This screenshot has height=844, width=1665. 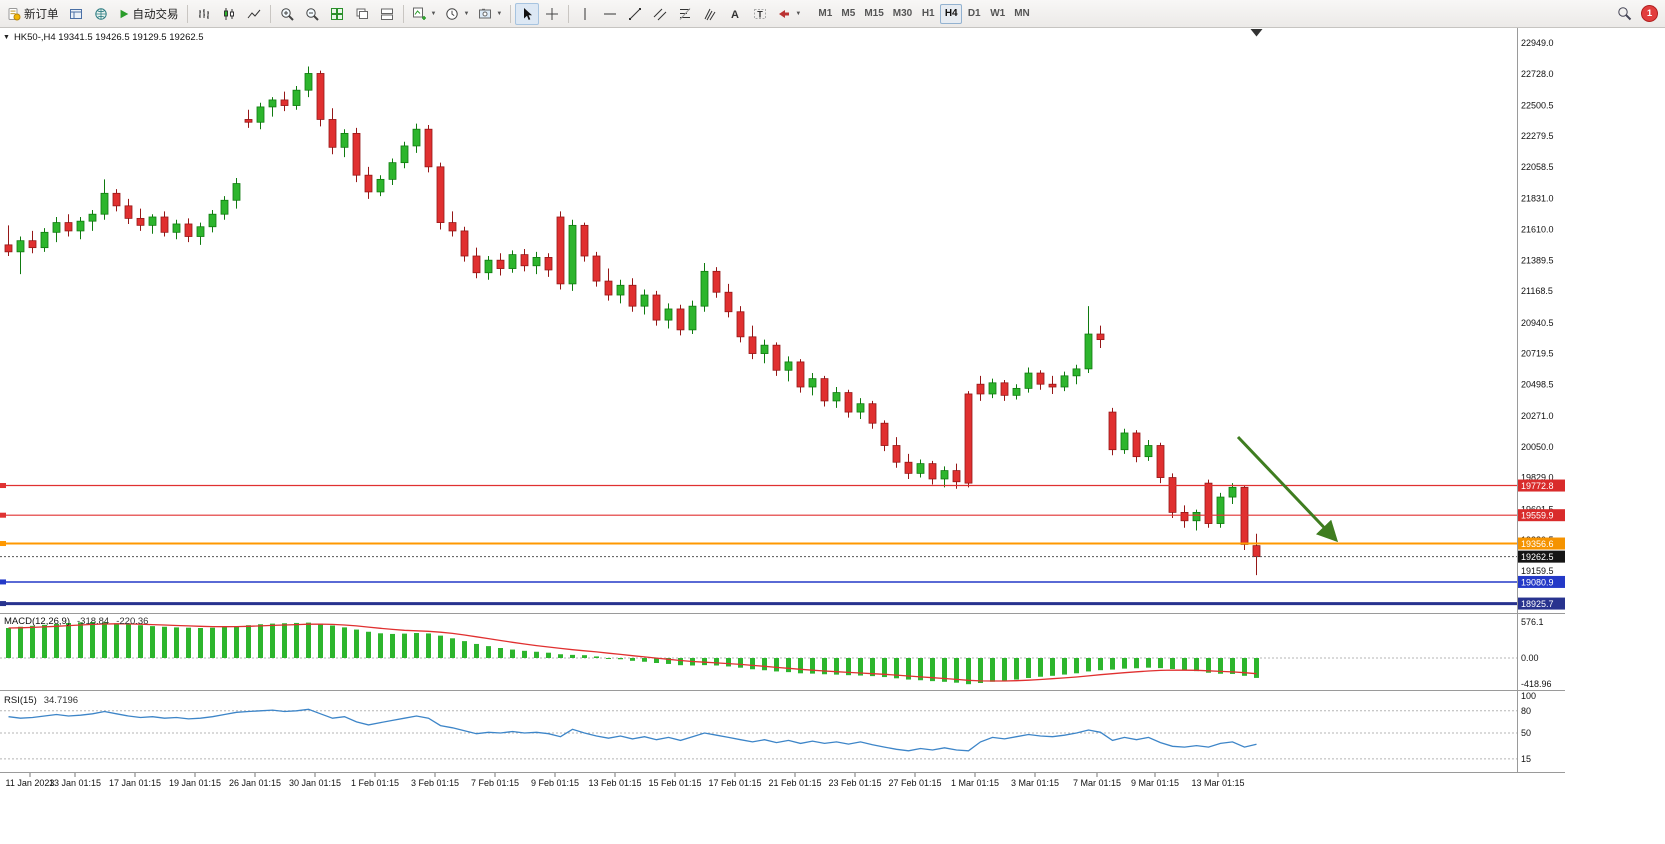 I want to click on horizontal-line-tool-button, so click(x=610, y=14).